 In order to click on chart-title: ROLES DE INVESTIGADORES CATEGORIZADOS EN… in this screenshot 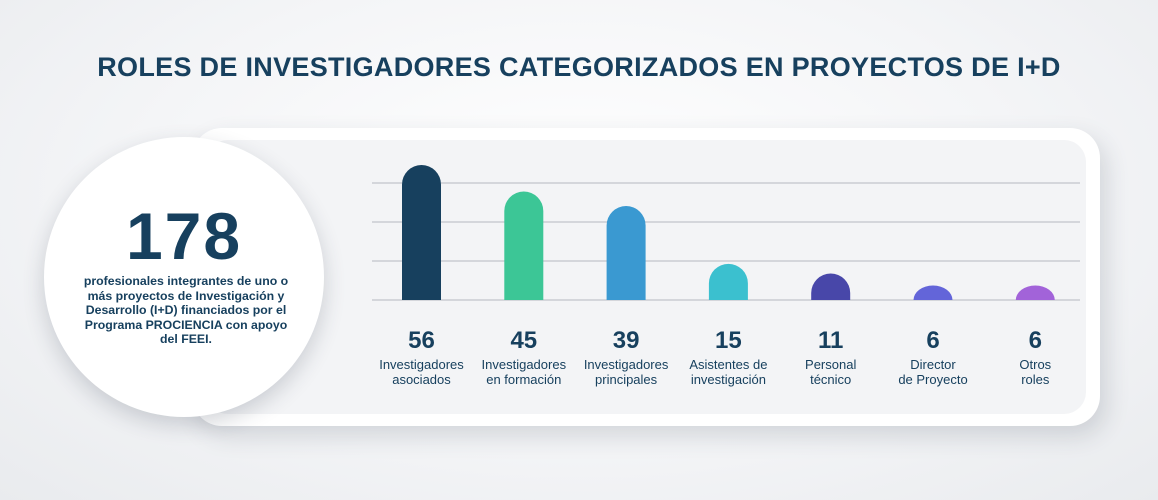, I will do `click(579, 67)`.